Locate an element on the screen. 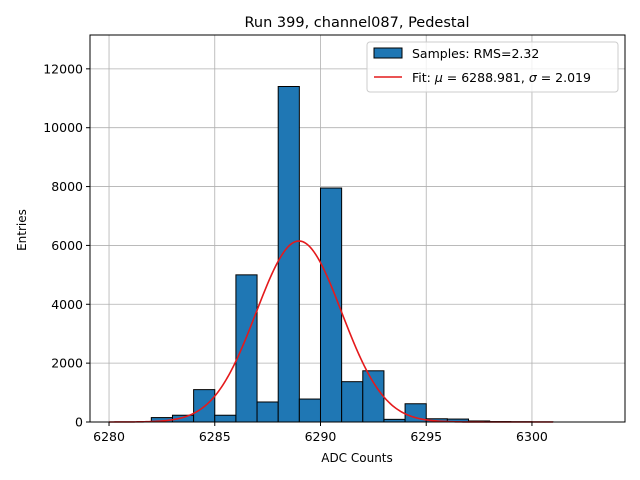 This screenshot has width=640, height=480. legend-box is located at coordinates (492, 67).